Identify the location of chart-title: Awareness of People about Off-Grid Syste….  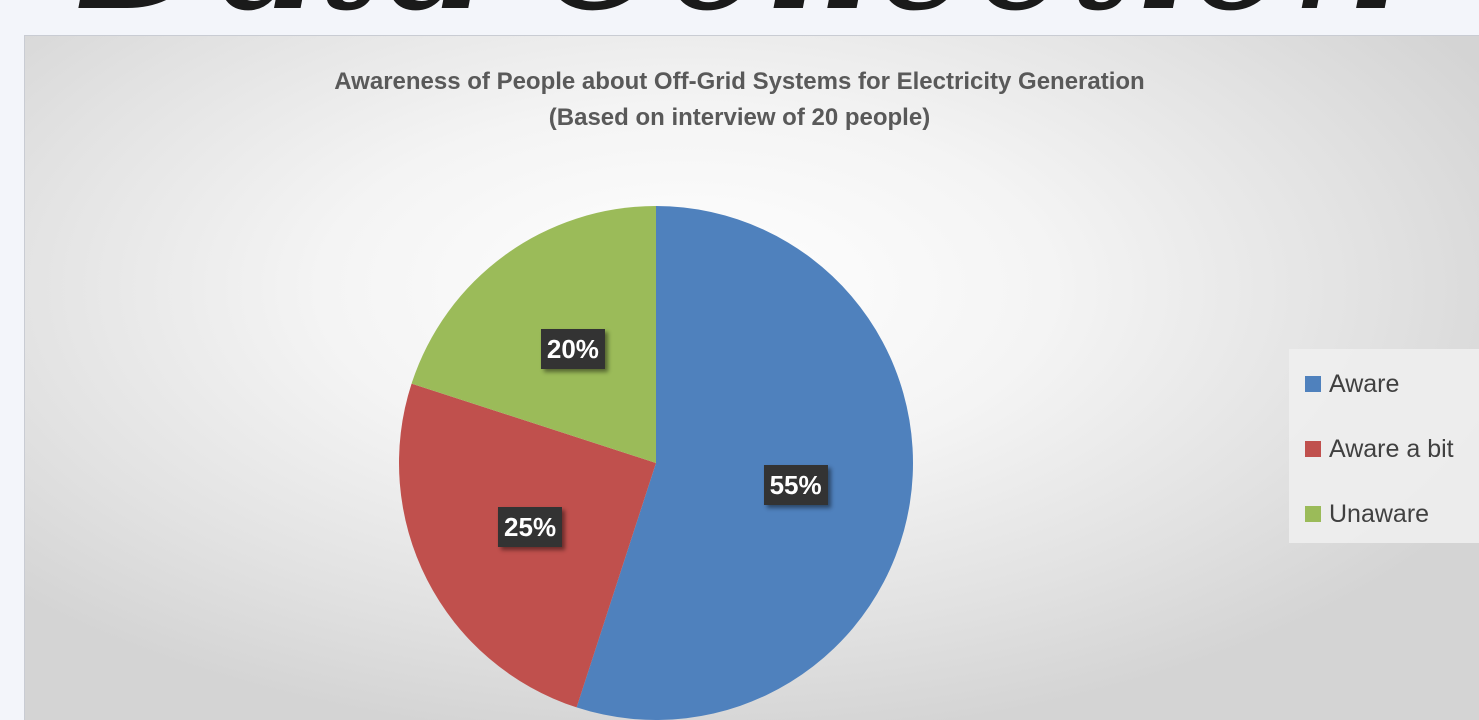
(739, 81).